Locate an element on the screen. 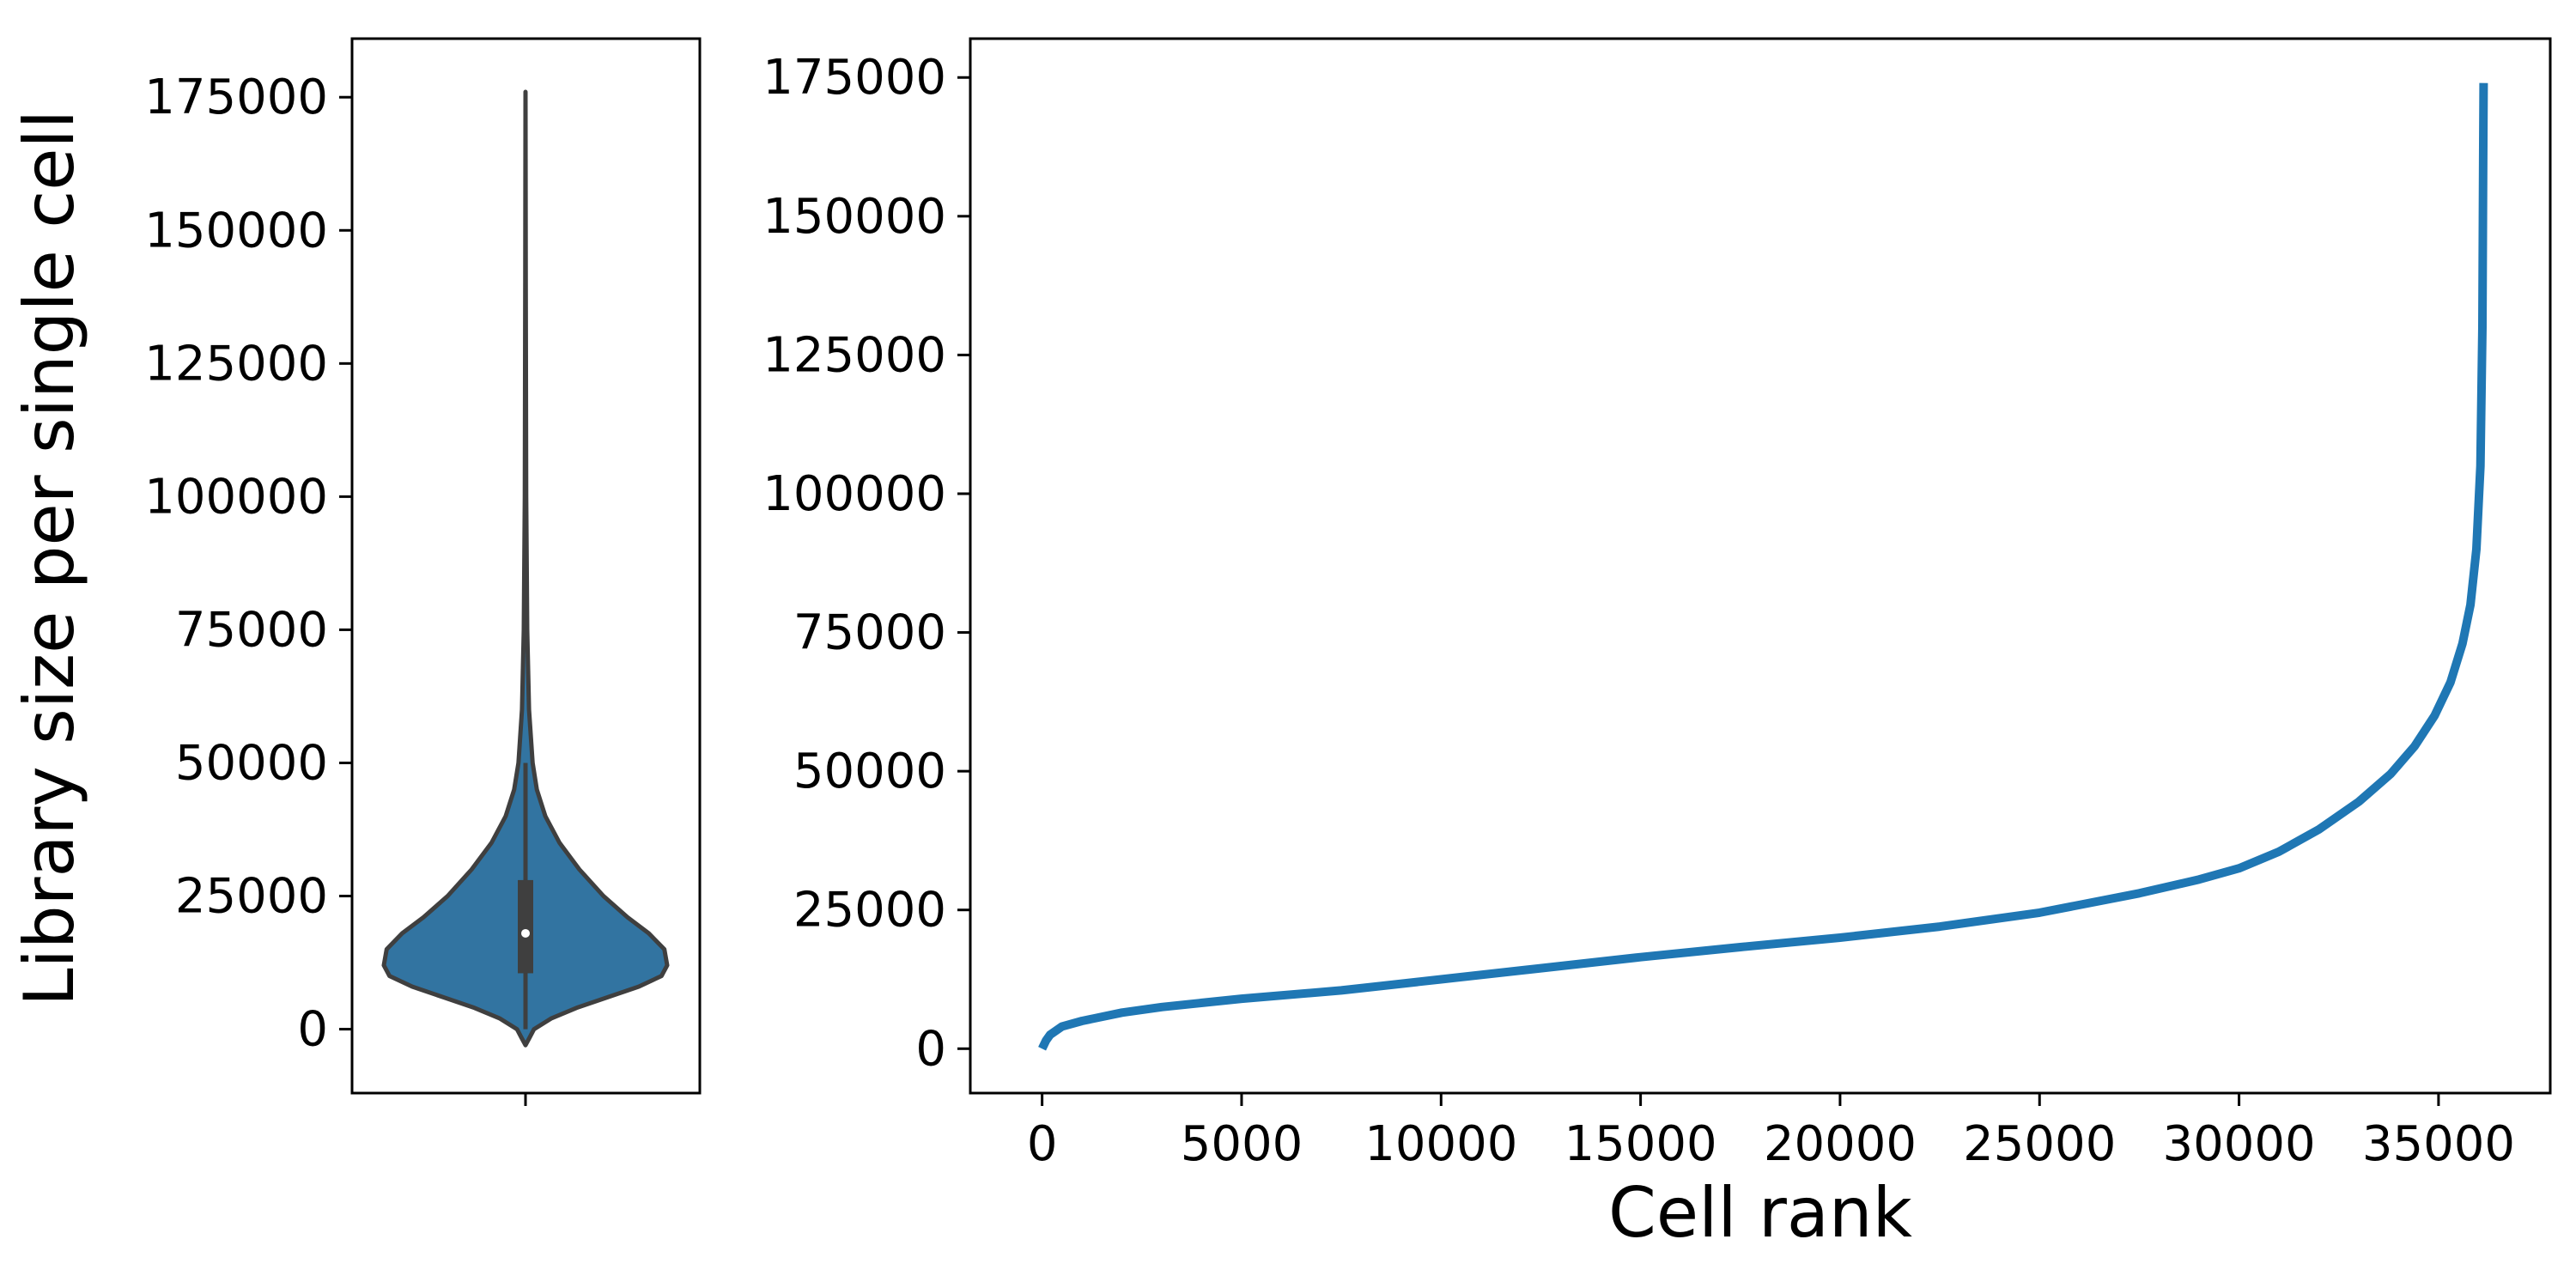 Image resolution: width=2576 pixels, height=1288 pixels. violin-body-group is located at coordinates (525, 568).